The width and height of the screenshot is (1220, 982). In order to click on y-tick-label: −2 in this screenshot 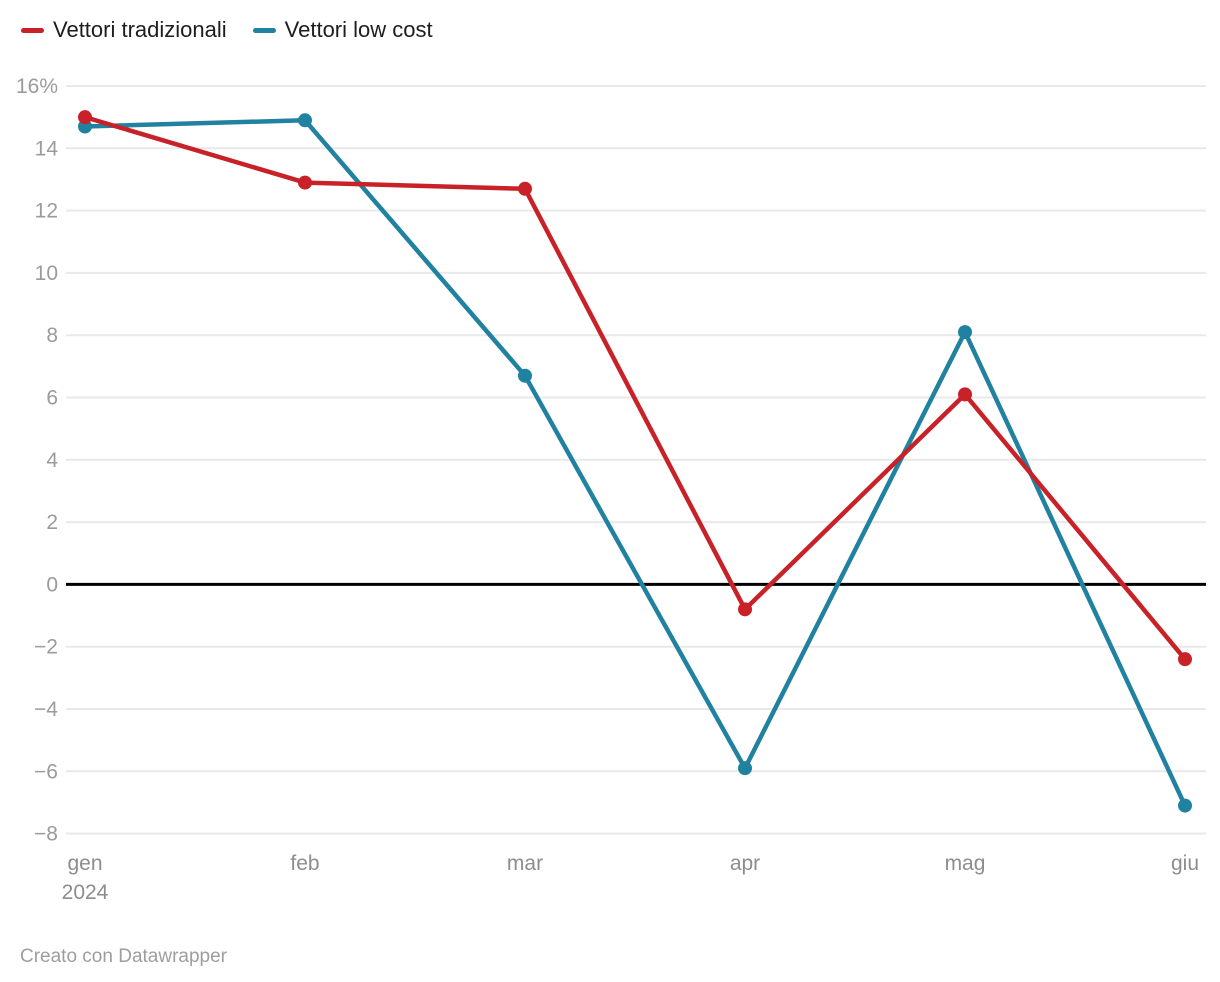, I will do `click(46, 647)`.